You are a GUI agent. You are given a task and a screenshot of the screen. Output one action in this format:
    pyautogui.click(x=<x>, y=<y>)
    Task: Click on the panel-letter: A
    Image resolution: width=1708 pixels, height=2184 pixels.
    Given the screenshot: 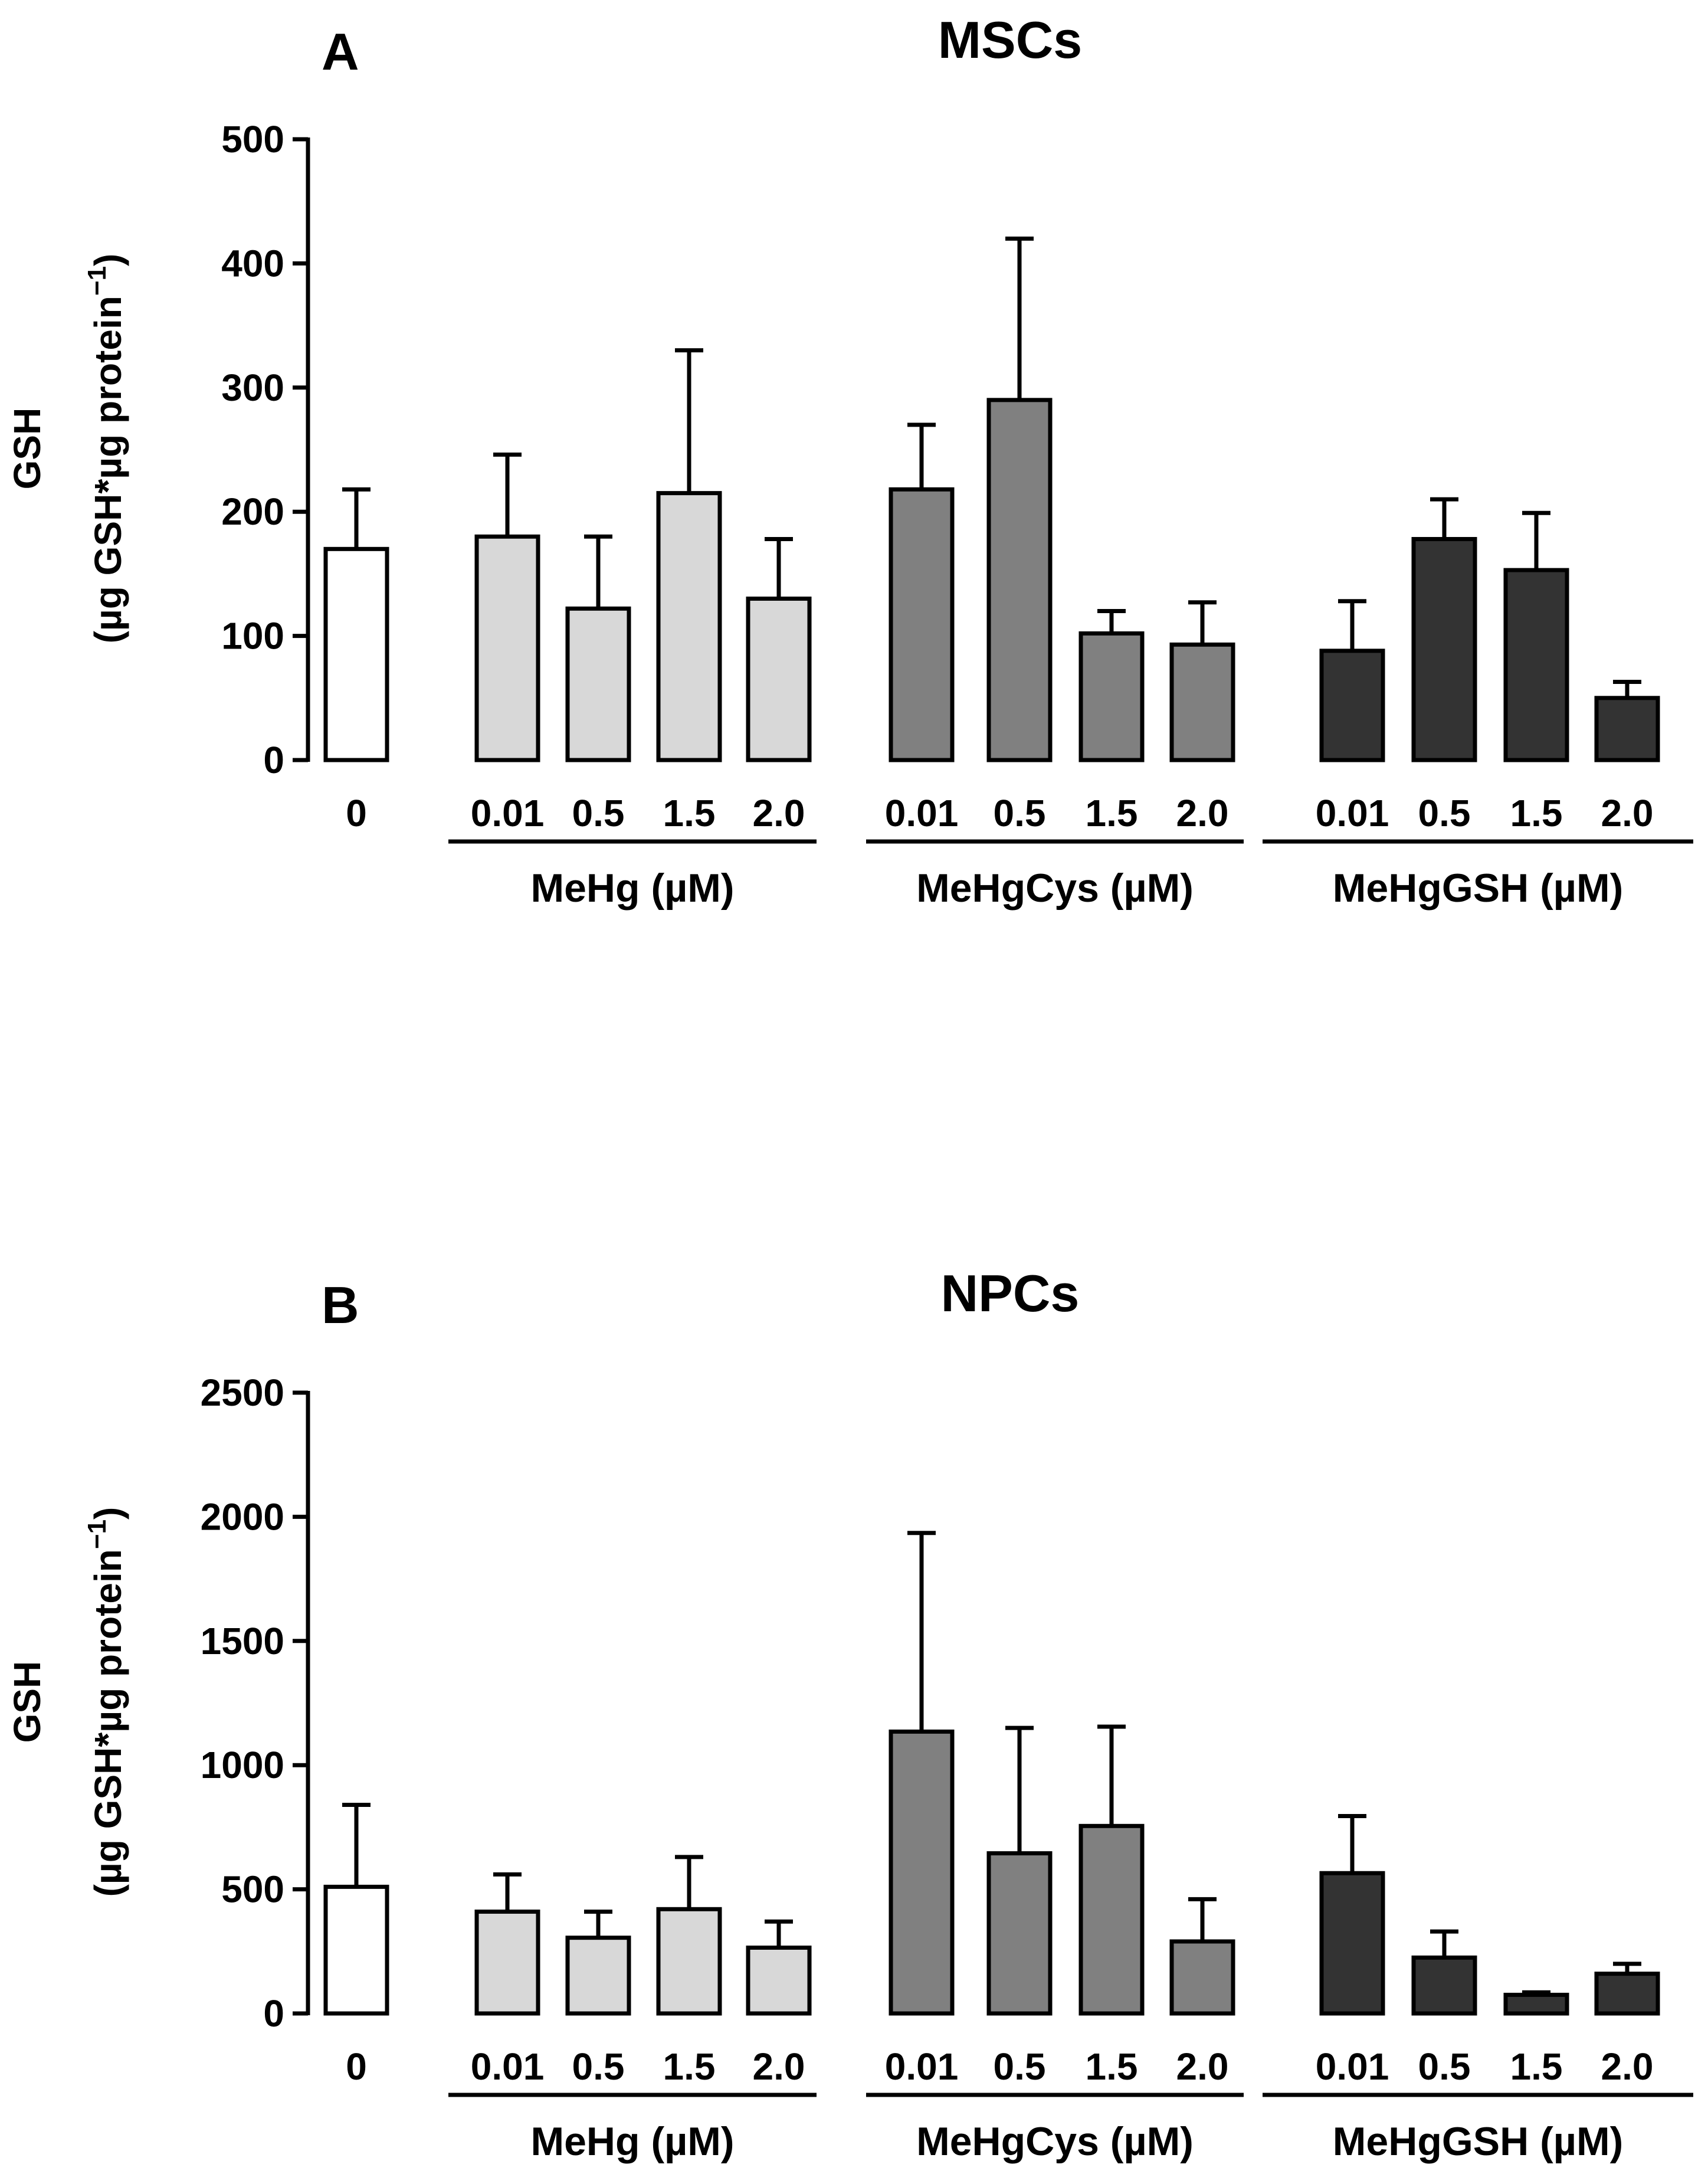 What is the action you would take?
    pyautogui.click(x=340, y=51)
    